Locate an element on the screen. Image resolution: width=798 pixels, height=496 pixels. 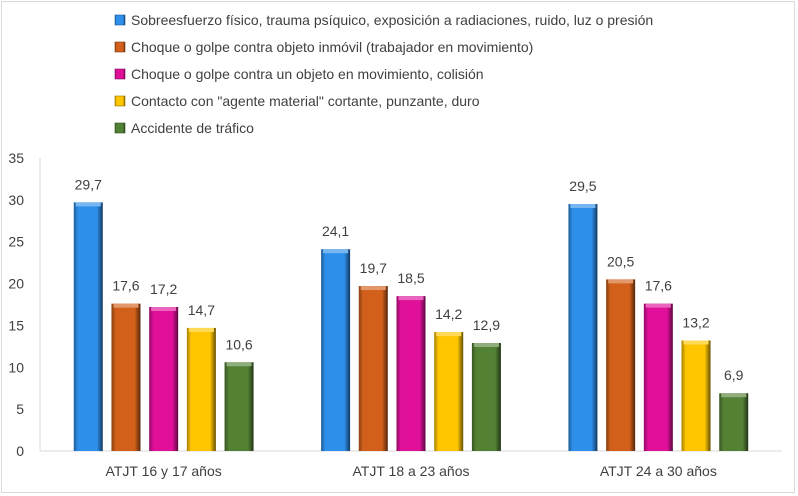
data-label: 10,6 is located at coordinates (238, 344).